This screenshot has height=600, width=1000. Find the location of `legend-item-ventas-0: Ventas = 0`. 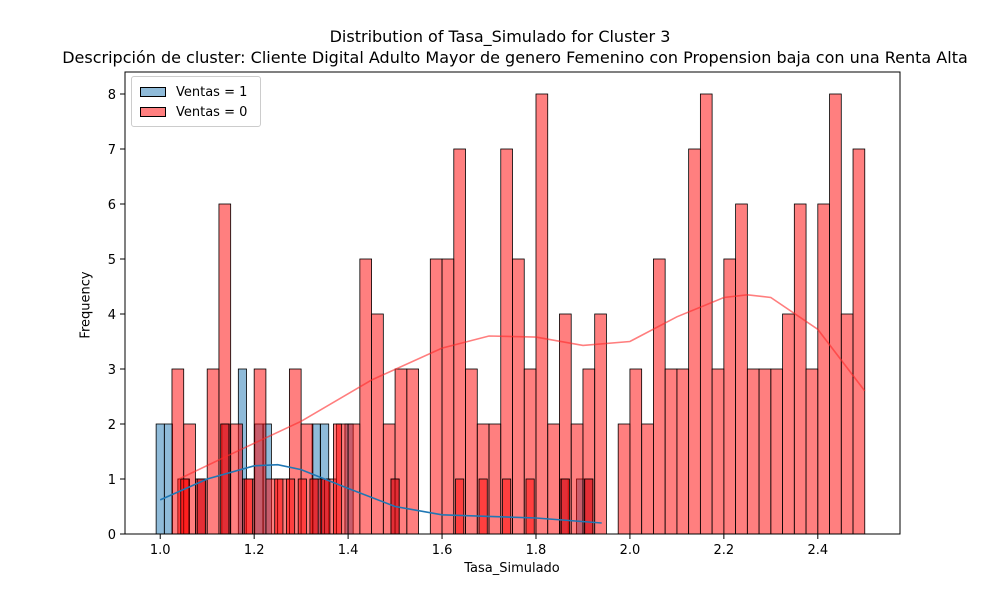

legend-item-ventas-0: Ventas = 0 is located at coordinates (193, 112).